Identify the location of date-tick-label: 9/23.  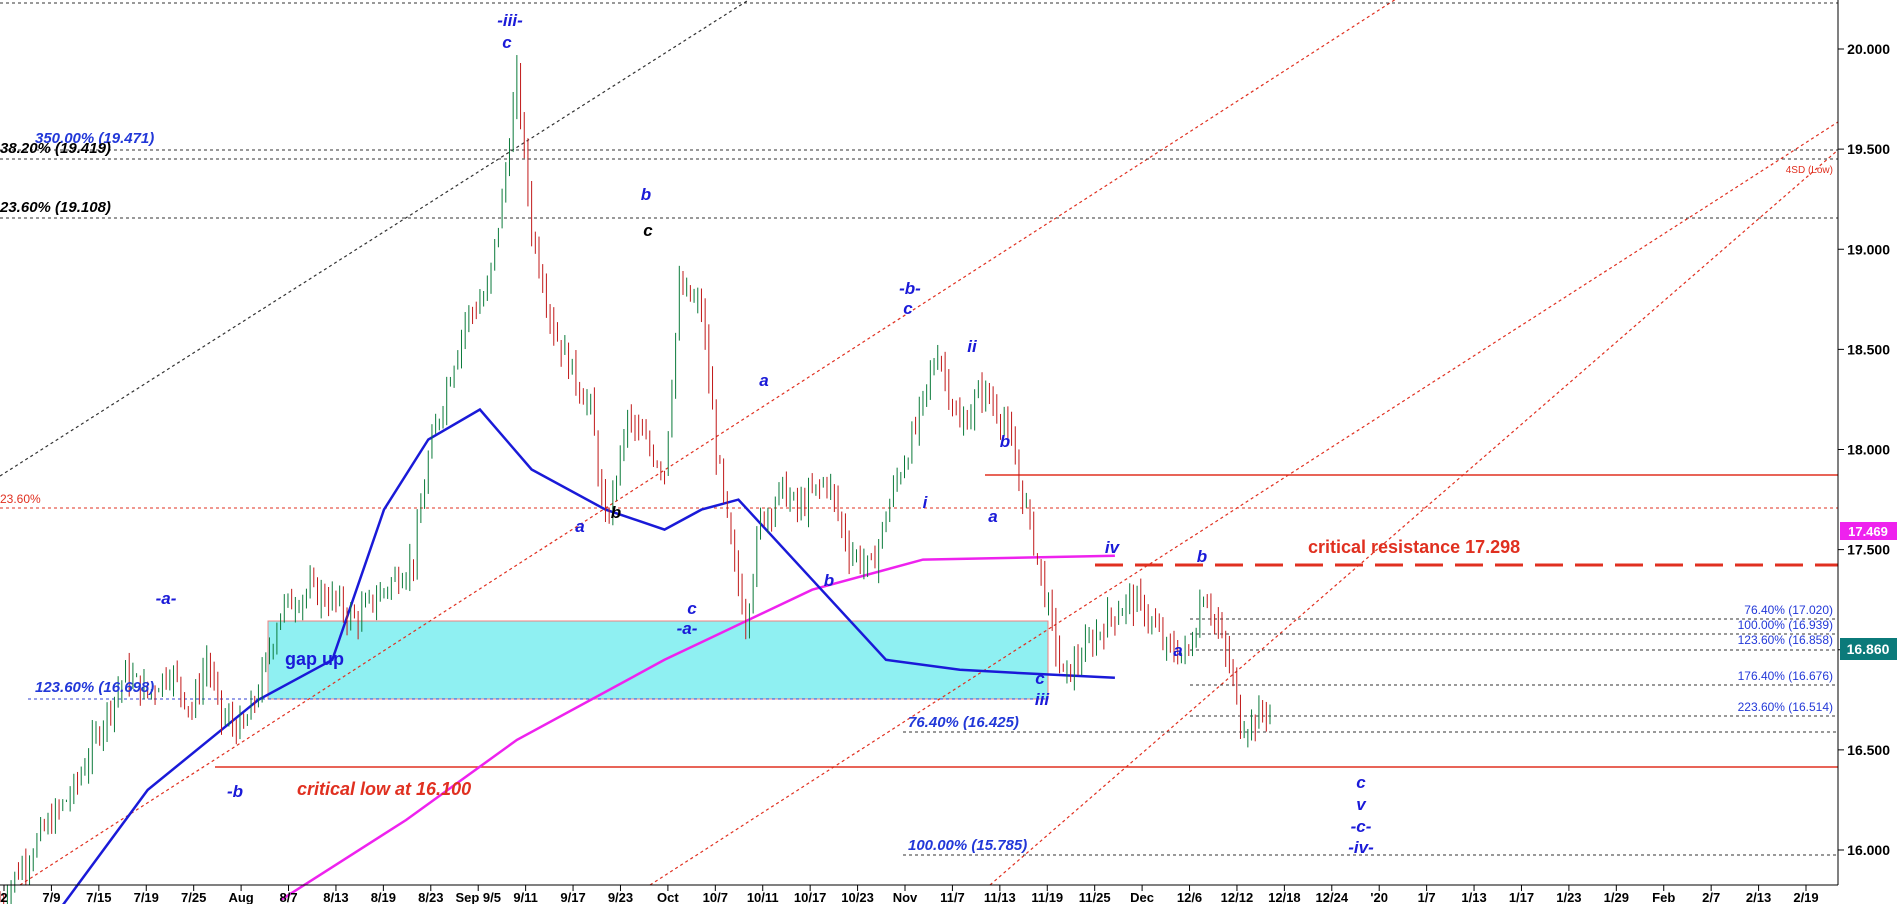
(620, 897).